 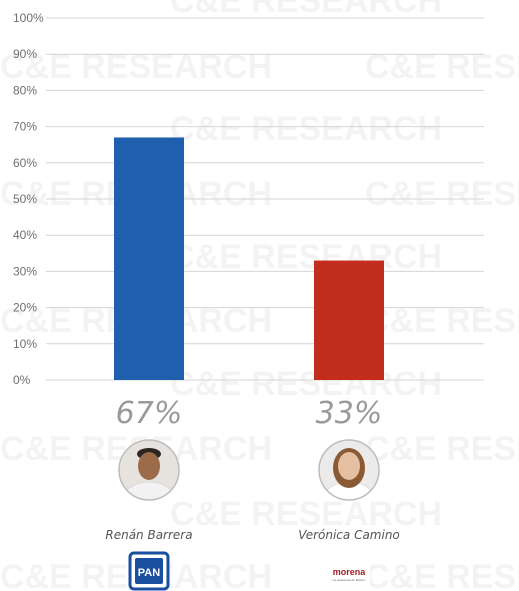 What do you see at coordinates (249, 413) in the screenshot?
I see `value-labels: 67% 33%` at bounding box center [249, 413].